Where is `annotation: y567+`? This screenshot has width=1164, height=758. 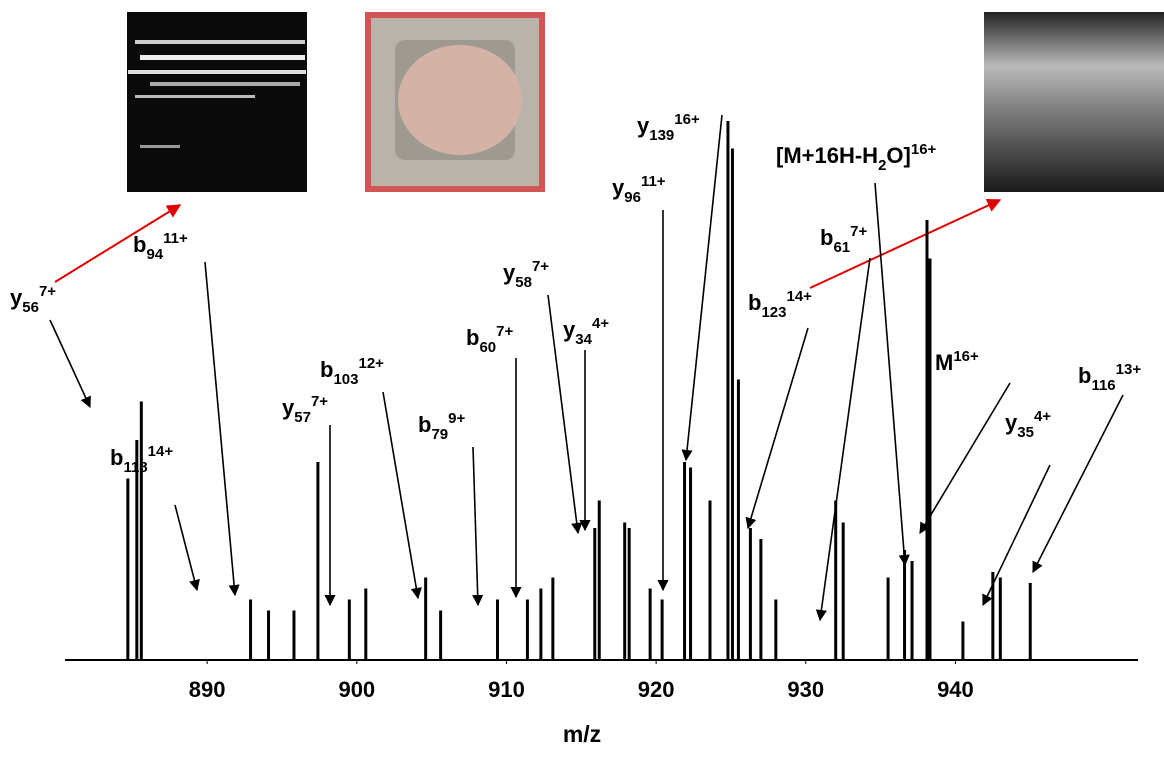 annotation: y567+ is located at coordinates (33, 299).